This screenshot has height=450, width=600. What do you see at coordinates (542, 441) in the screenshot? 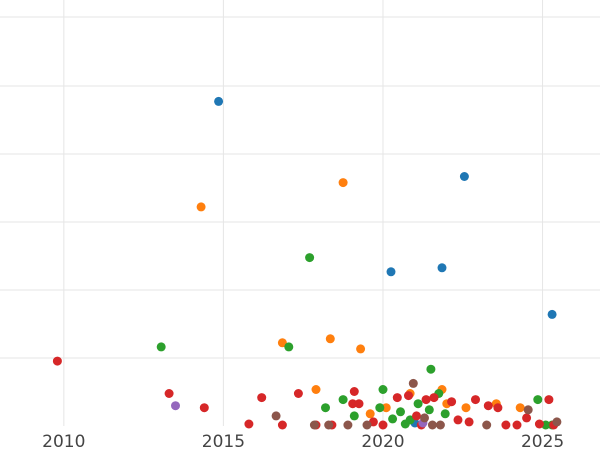
I see `x-tick-label: 2025` at bounding box center [542, 441].